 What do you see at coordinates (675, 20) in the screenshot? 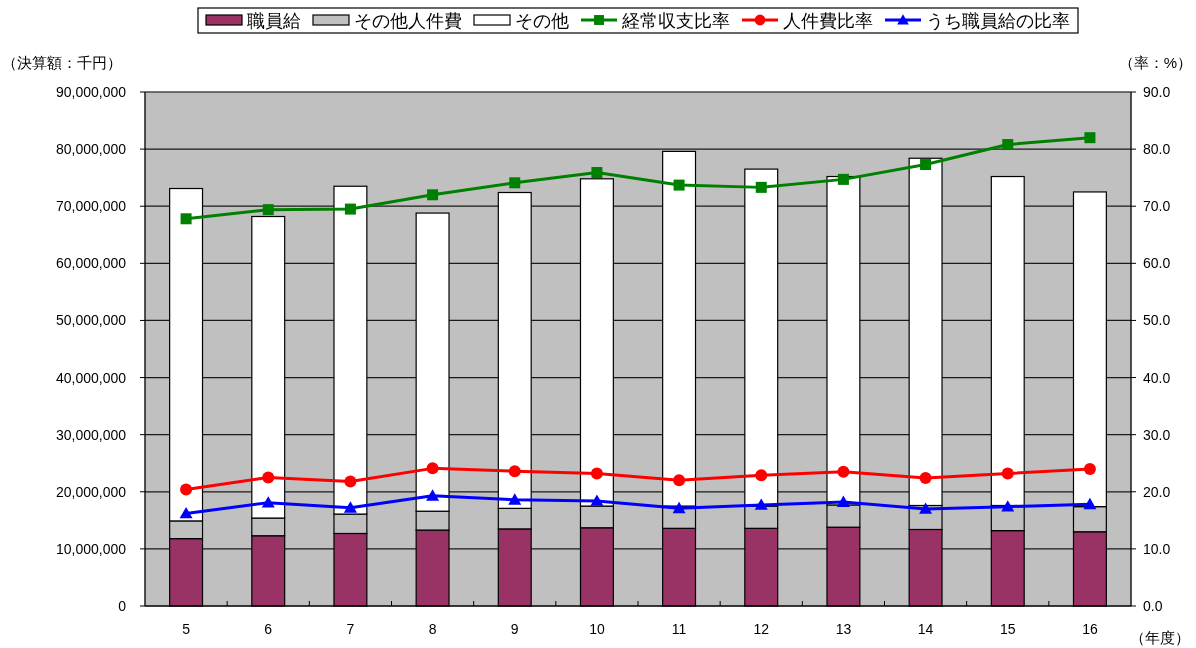
I see `legend-label: 経常収支比率` at bounding box center [675, 20].